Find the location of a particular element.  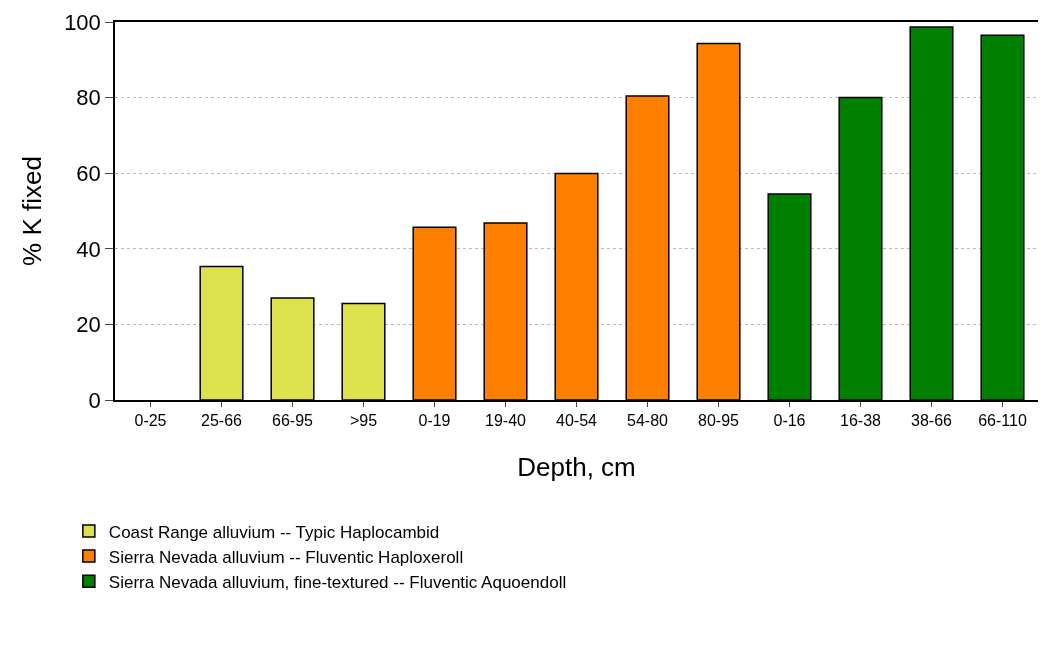

y-tick-label: 60 is located at coordinates (88, 173).